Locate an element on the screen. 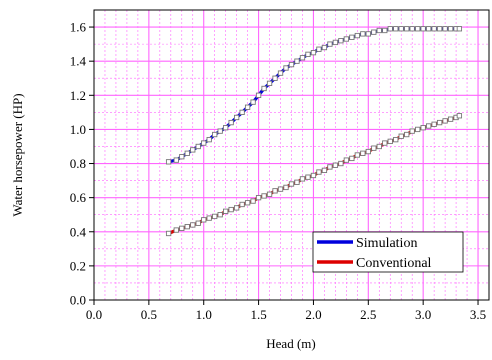 The image size is (492, 360). x-tick-label: 0.5 is located at coordinates (149, 314).